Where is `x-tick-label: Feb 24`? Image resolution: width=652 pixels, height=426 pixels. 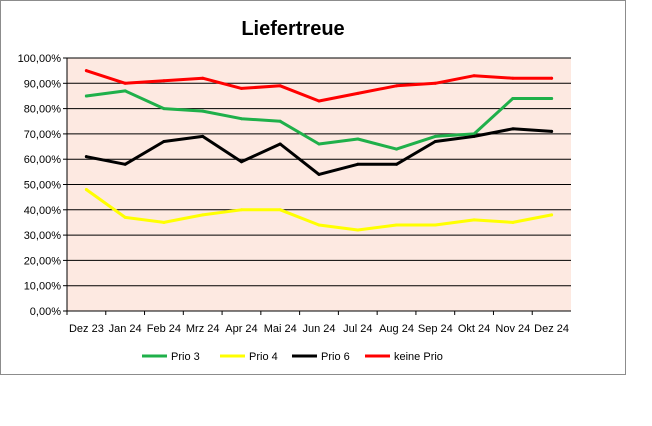 x-tick-label: Feb 24 is located at coordinates (164, 329).